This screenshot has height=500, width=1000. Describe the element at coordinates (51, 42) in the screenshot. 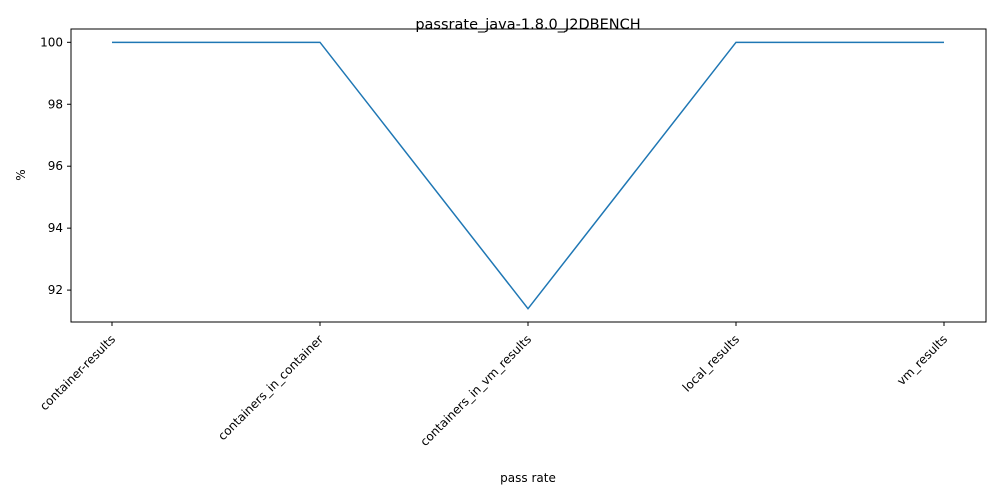

I see `y-tick-label: 100` at that location.